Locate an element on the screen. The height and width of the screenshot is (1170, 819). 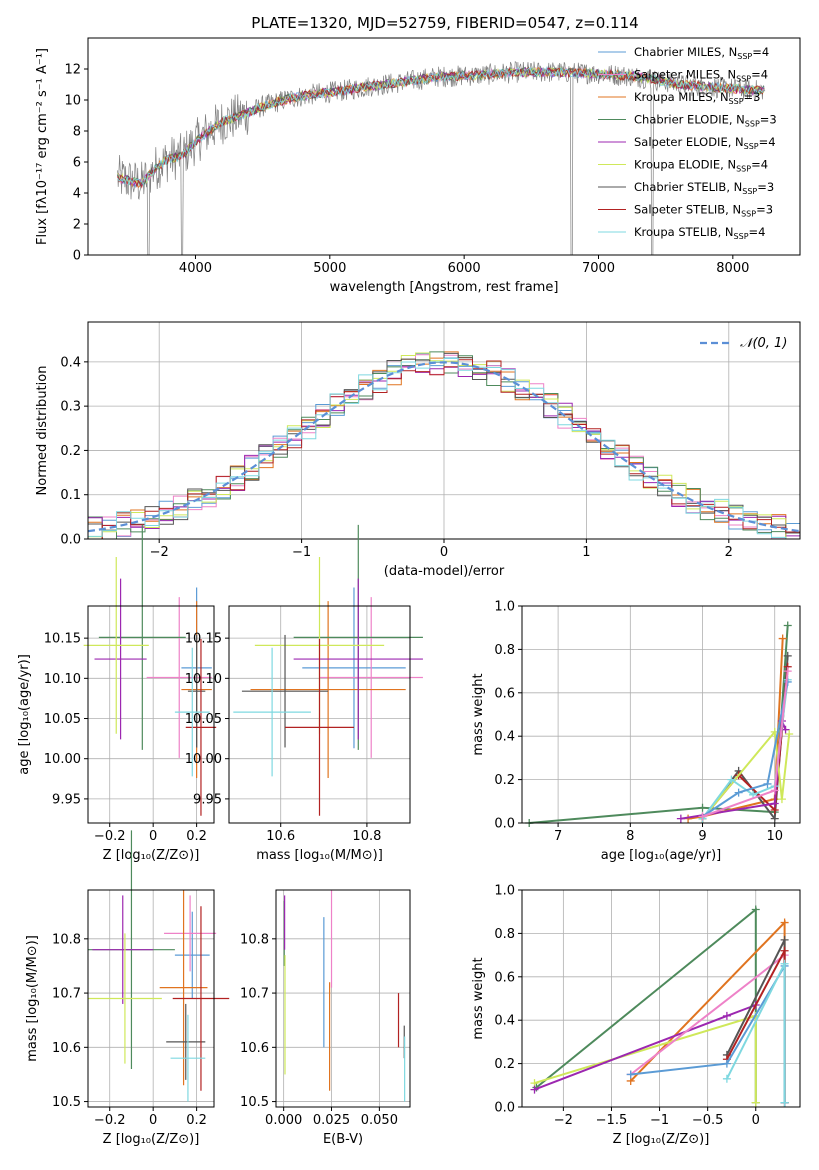
y-tick-label: 0.2 is located at coordinates (504, 780).